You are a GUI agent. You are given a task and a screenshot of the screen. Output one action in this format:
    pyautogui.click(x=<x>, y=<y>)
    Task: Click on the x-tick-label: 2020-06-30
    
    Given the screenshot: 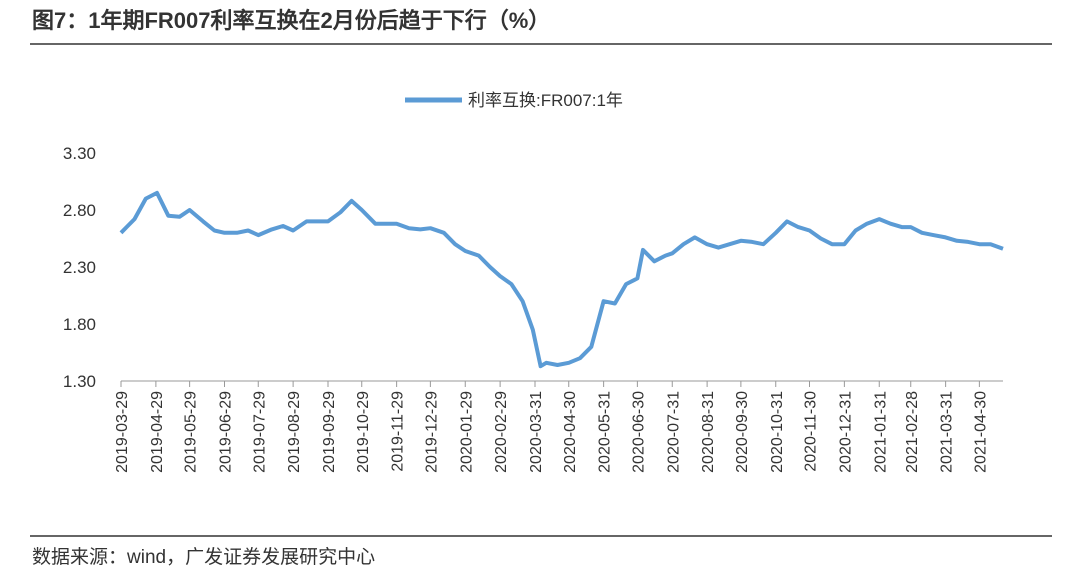 What is the action you would take?
    pyautogui.click(x=638, y=432)
    